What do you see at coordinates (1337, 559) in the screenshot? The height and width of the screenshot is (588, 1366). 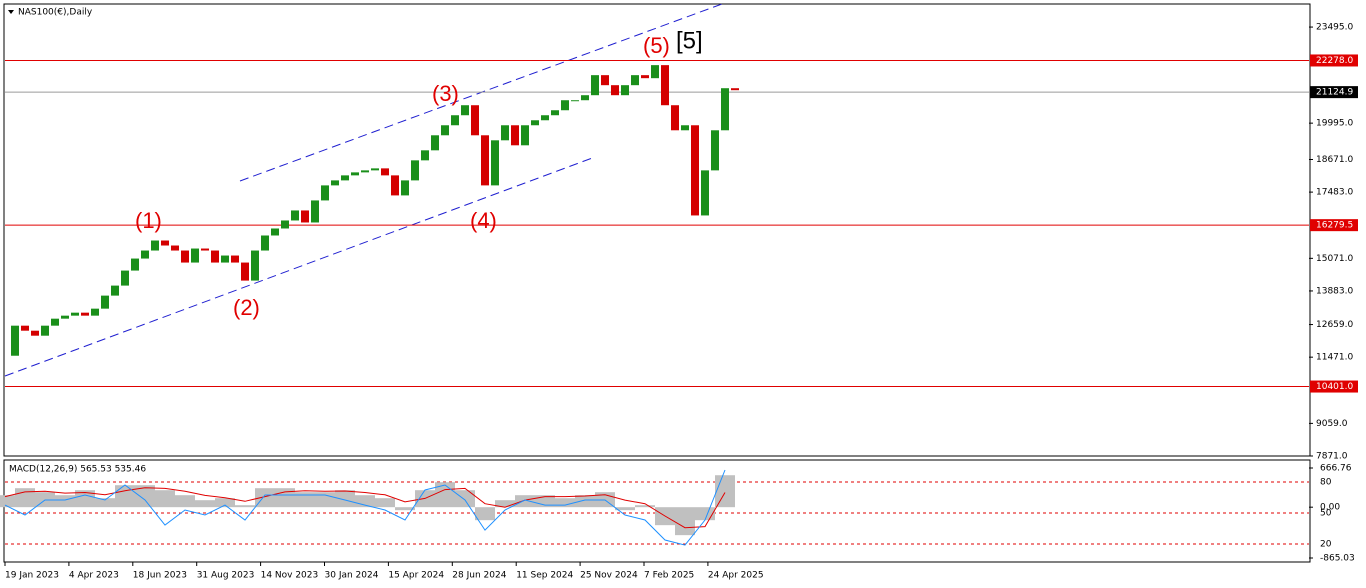 I see `y-tick-label: -865.03` at bounding box center [1337, 559].